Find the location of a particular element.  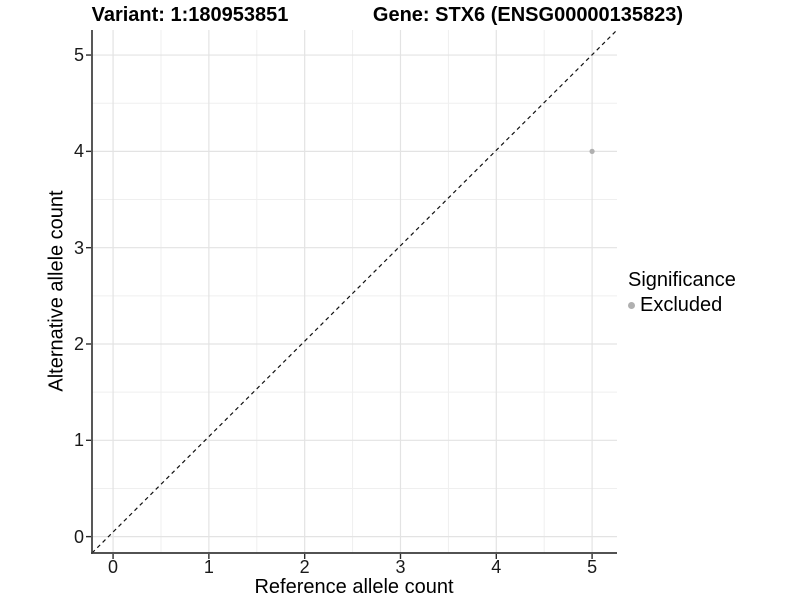

y-tick-label: 3 is located at coordinates (78, 247).